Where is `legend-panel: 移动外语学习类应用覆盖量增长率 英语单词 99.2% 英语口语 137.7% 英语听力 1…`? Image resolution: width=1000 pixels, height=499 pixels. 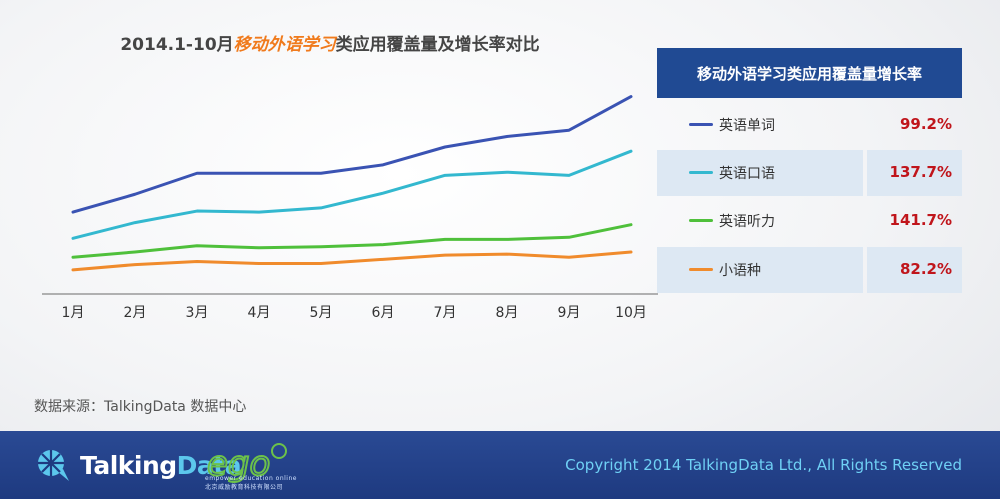
legend-panel: 移动外语学习类应用覆盖量增长率 英语单词 99.2% 英语口语 137.7% 英语听力 1… is located at coordinates (809, 170).